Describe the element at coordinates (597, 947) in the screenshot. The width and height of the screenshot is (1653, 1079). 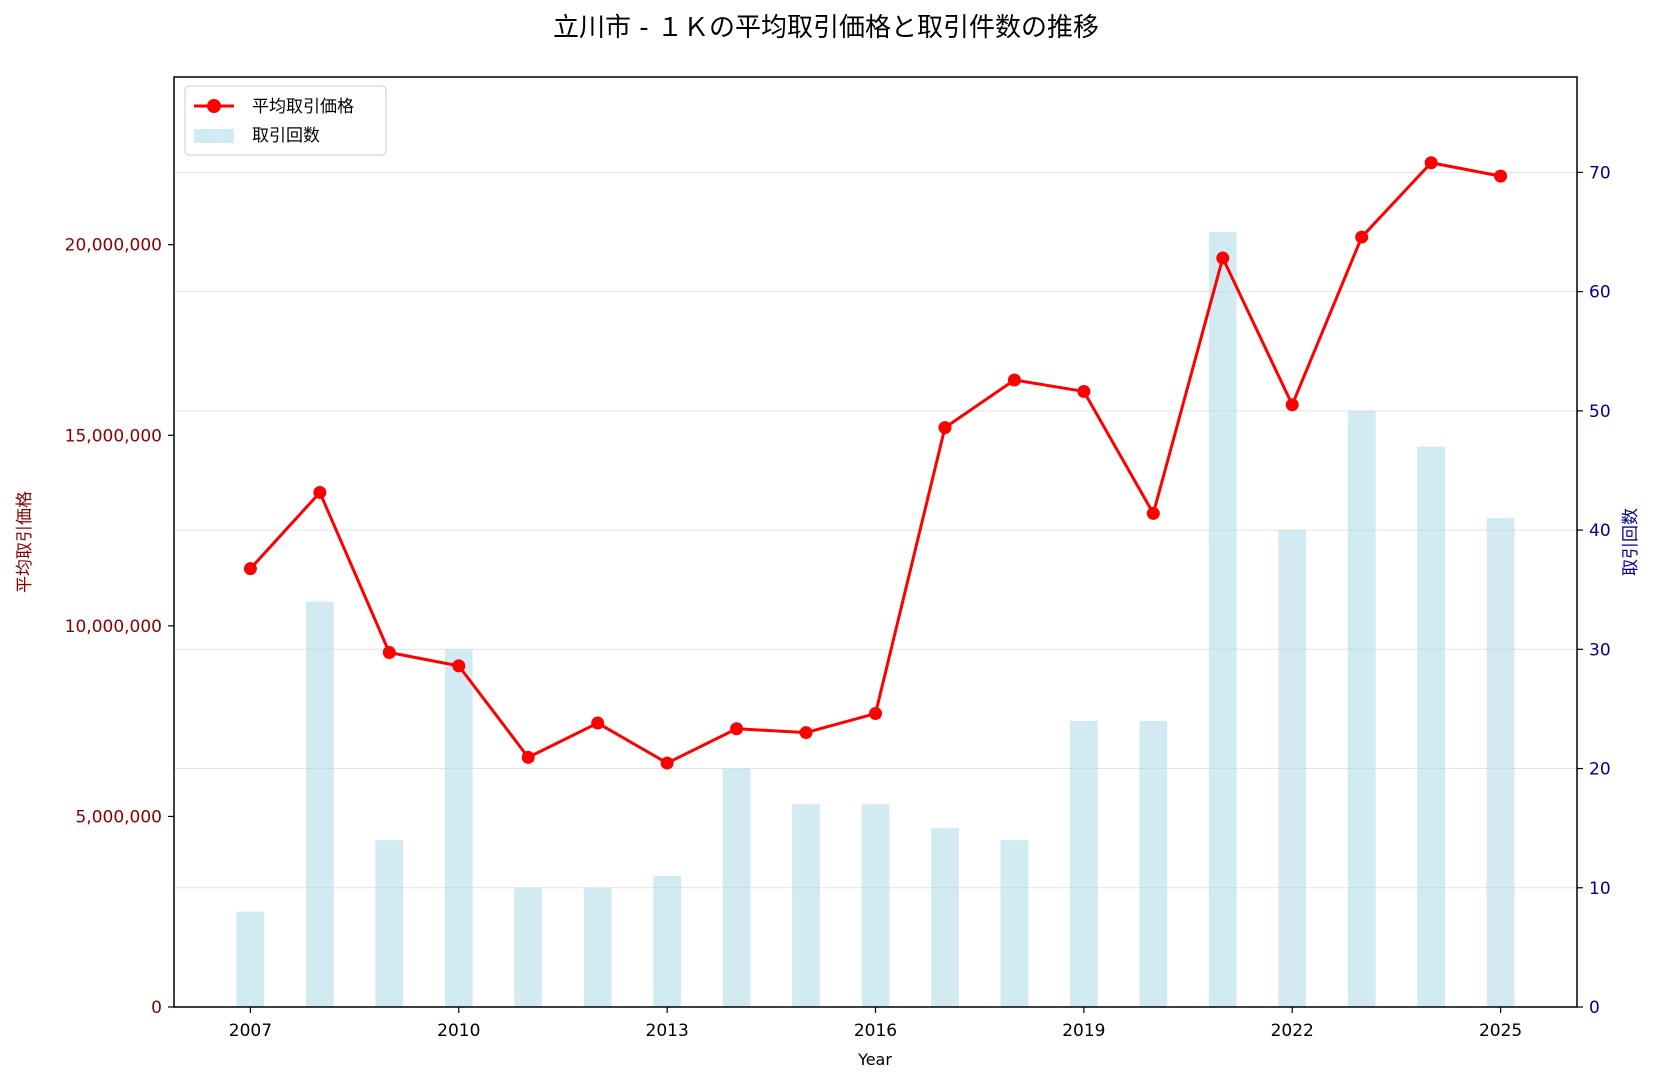
I see `bar-2012` at that location.